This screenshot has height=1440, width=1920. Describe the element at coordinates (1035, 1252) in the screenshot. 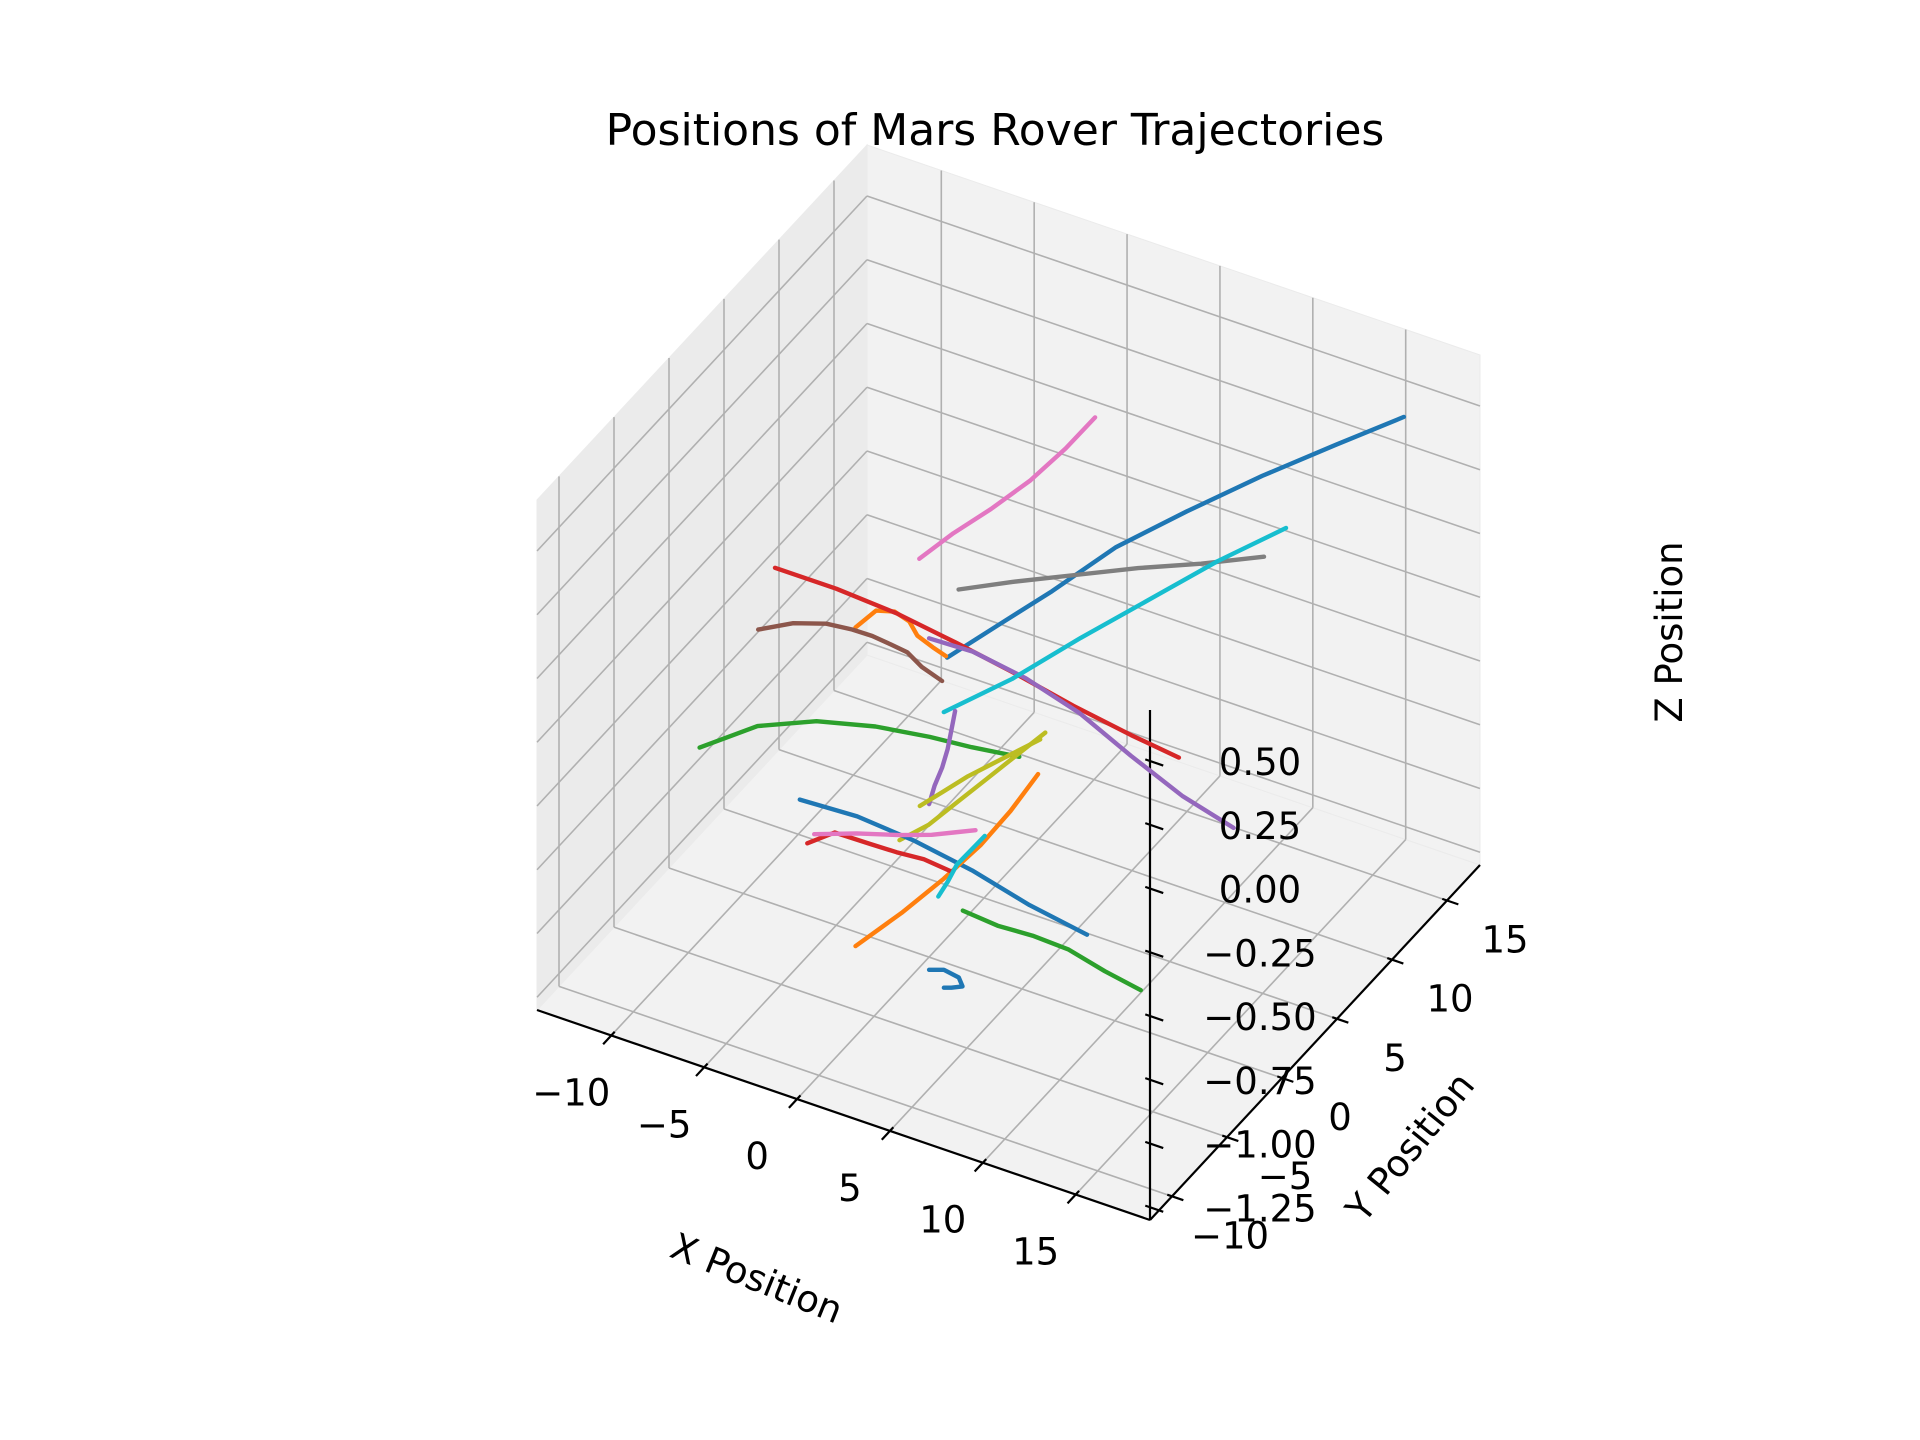

I see `x-tick-label: 15` at that location.